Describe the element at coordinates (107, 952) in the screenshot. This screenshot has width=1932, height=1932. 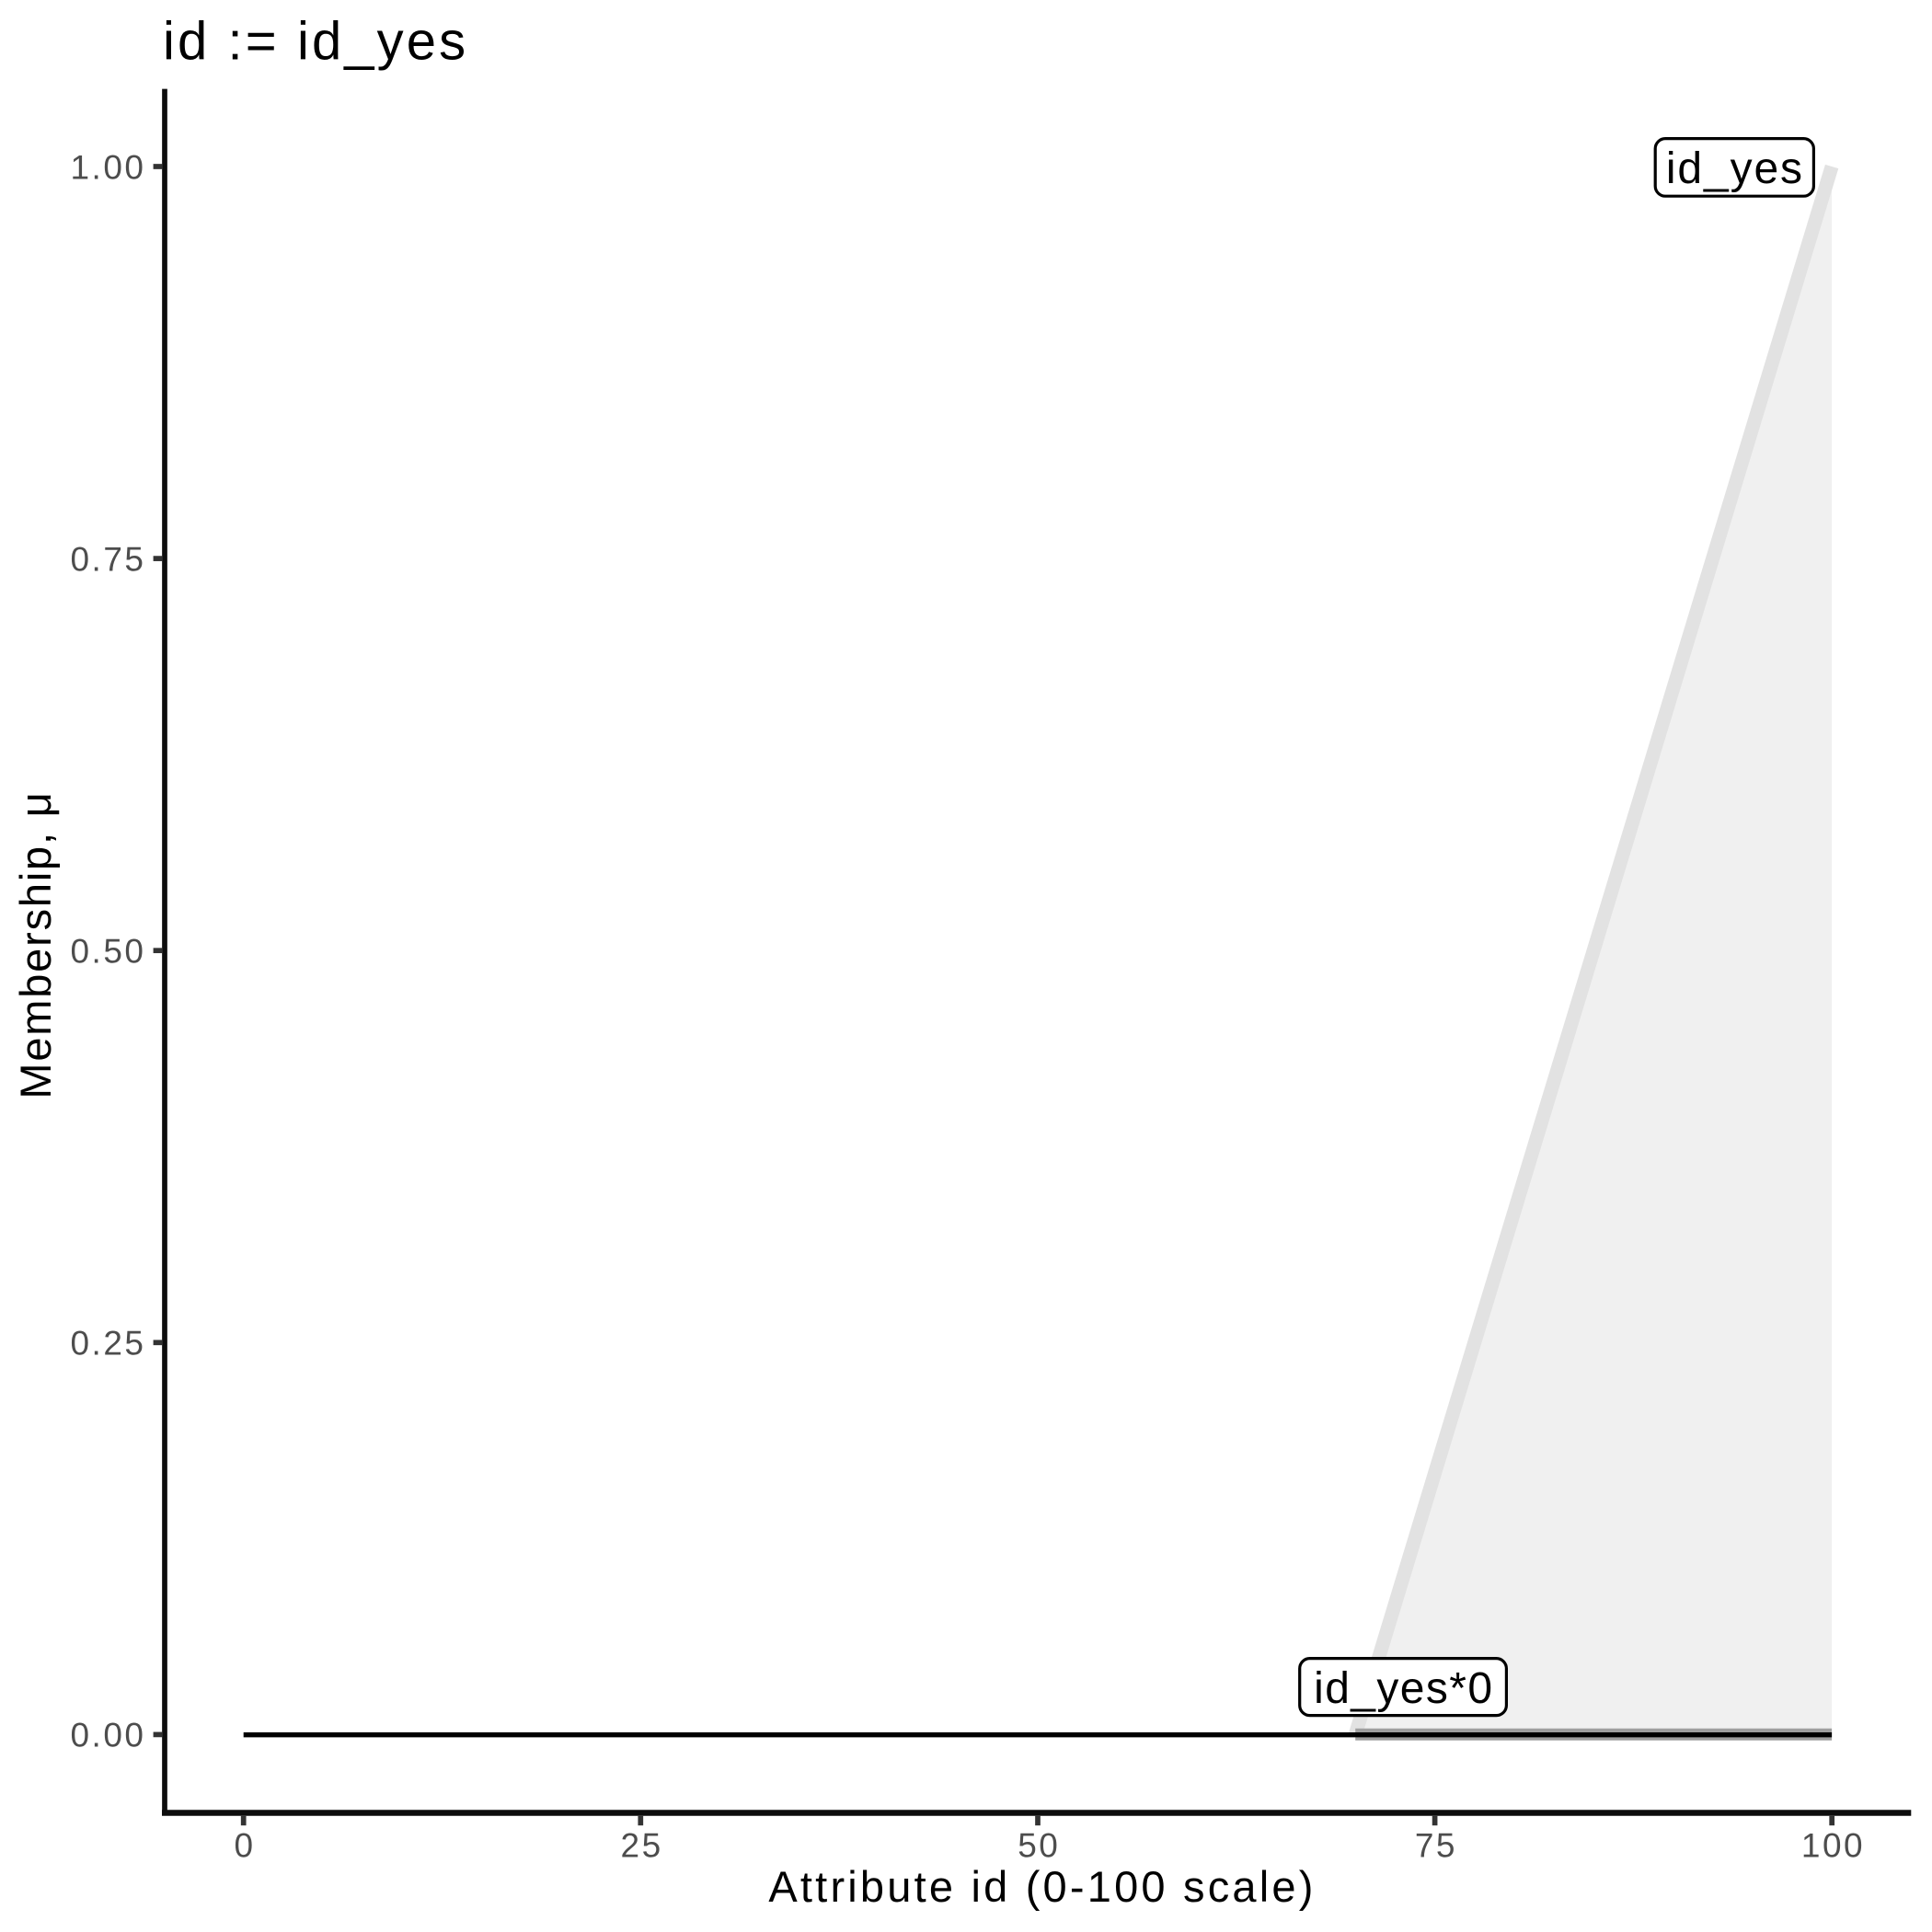
I see `svg-text: 0.50` at that location.